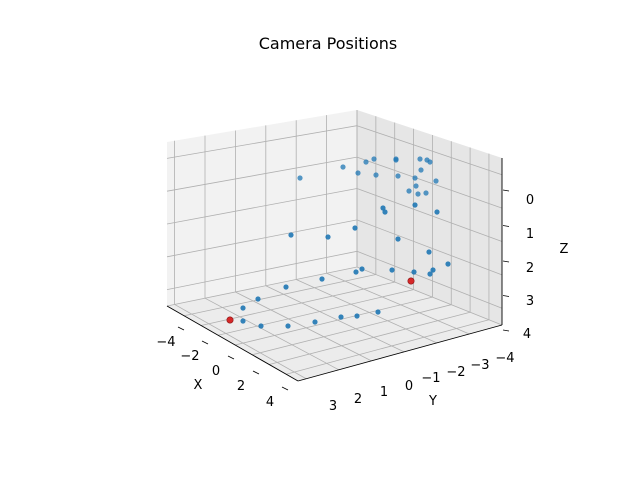 The width and height of the screenshot is (640, 484). What do you see at coordinates (189, 356) in the screenshot?
I see `x-tick-label: −2` at bounding box center [189, 356].